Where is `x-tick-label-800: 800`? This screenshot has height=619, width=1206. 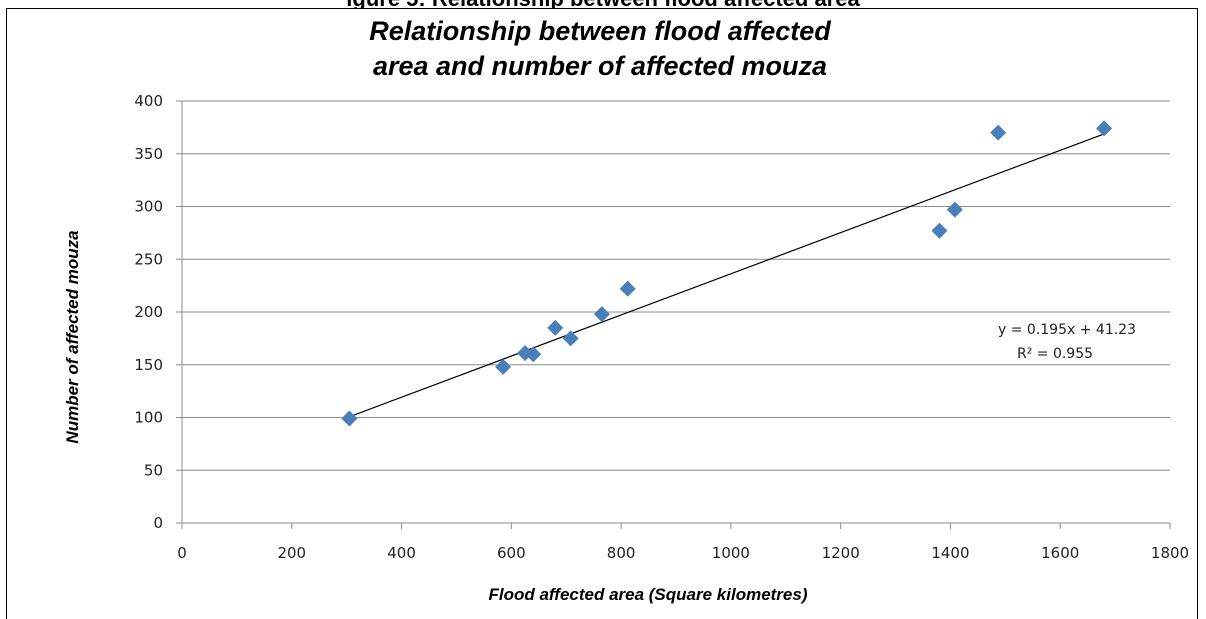
x-tick-label-800: 800 is located at coordinates (621, 553).